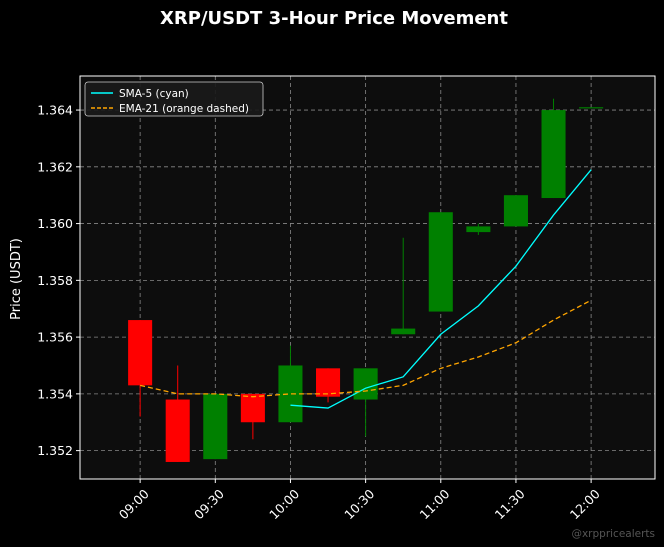 Image resolution: width=664 pixels, height=547 pixels. Describe the element at coordinates (184, 109) in the screenshot. I see `legend-label-ema: EMA-21 (orange dashed)` at that location.